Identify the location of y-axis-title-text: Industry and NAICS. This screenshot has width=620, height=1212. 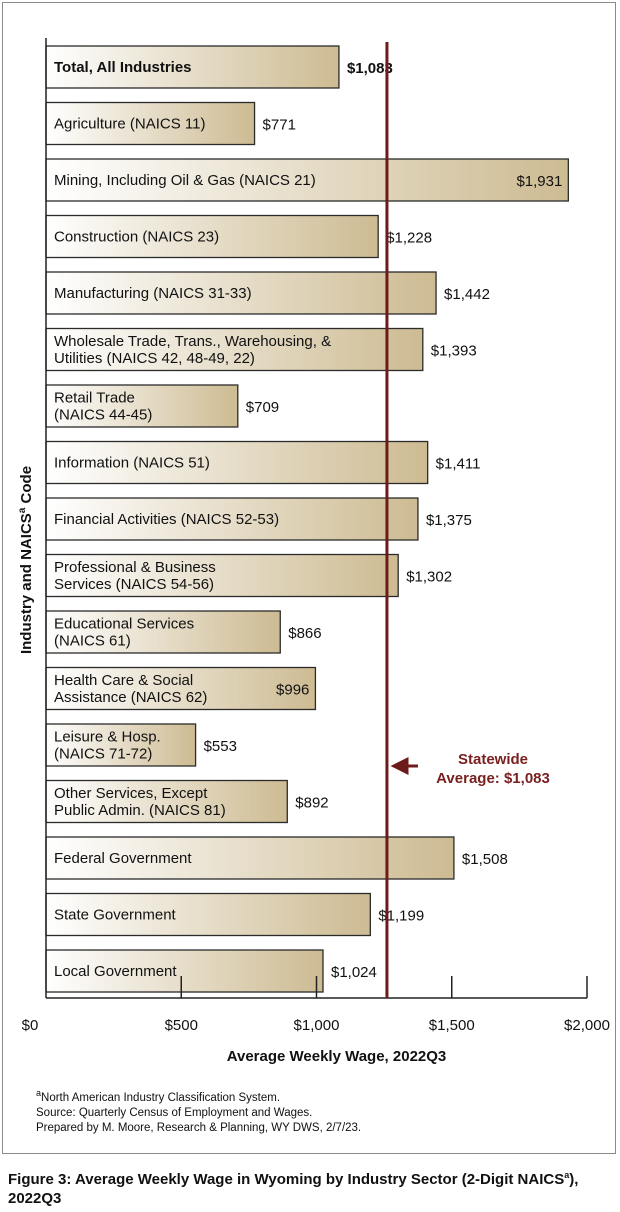
(26, 583).